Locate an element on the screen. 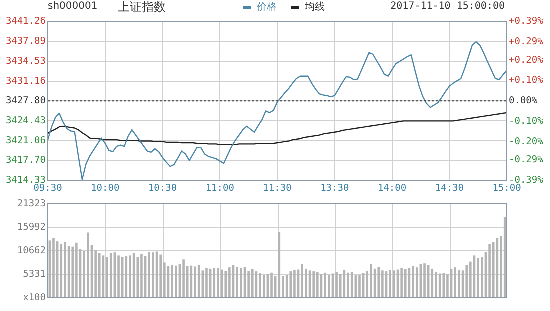 The height and width of the screenshot is (311, 550). y-tick-label: 3417.70 is located at coordinates (26, 160).